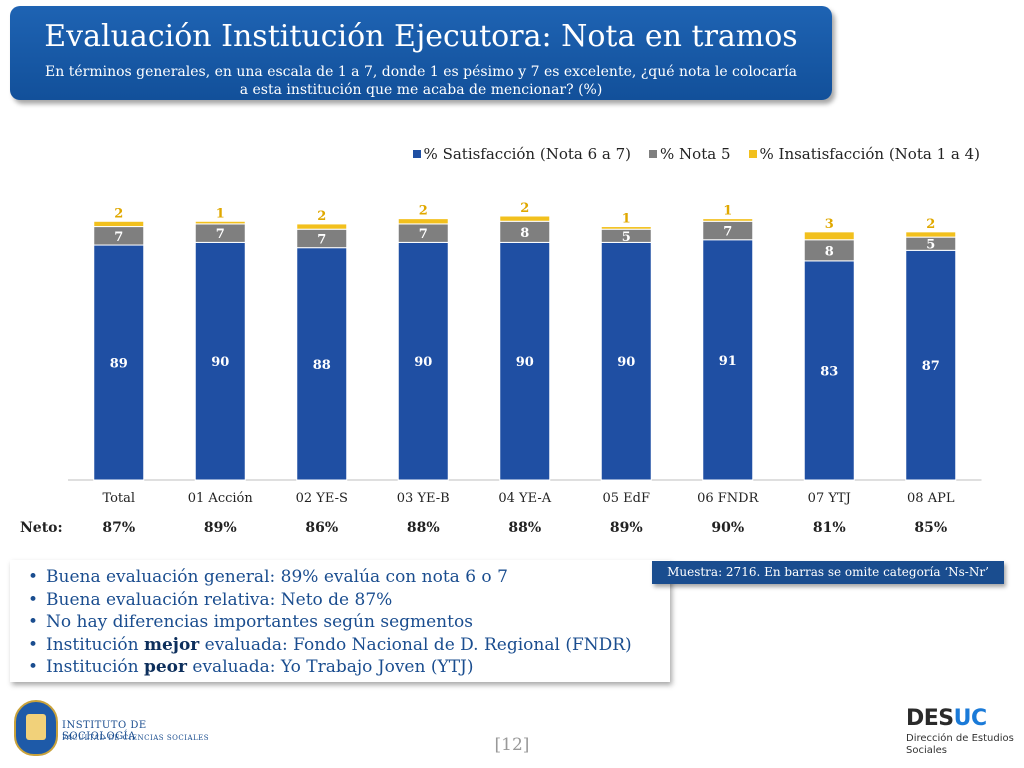 The width and height of the screenshot is (1024, 768). What do you see at coordinates (349, 600) in the screenshot?
I see `summary-item: Buena evaluación relativa: Neto de 87%` at bounding box center [349, 600].